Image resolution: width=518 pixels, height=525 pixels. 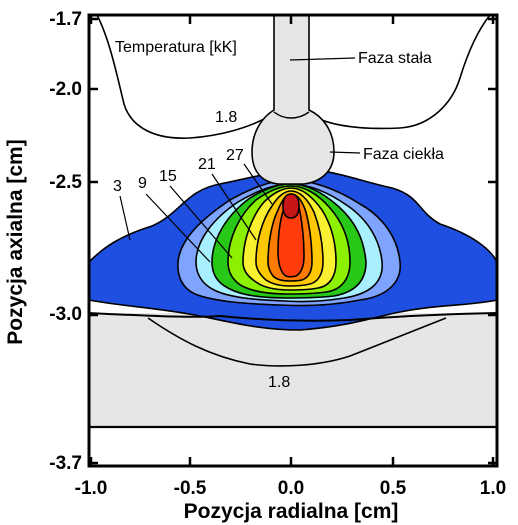 What do you see at coordinates (393, 488) in the screenshot?
I see `x-tick-label: 0.5` at bounding box center [393, 488].